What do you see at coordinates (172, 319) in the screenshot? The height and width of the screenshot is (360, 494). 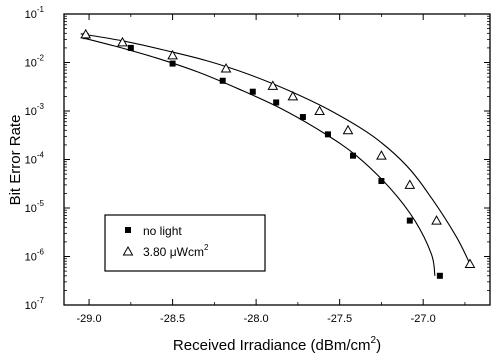 I see `x-tick-label: -28.5` at bounding box center [172, 319].